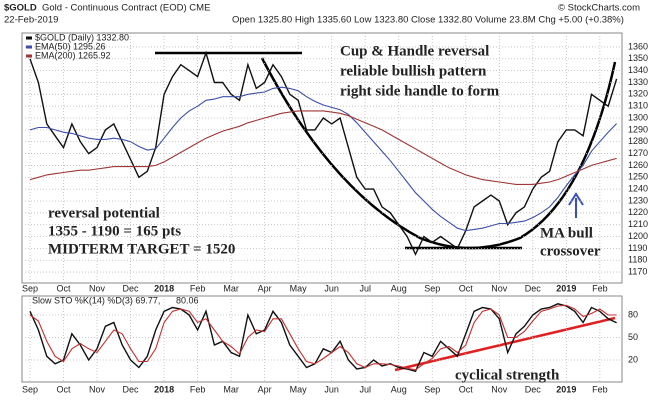 The width and height of the screenshot is (671, 412). I want to click on annotation: 1355 - 1190 = 165 pts, so click(114, 231).